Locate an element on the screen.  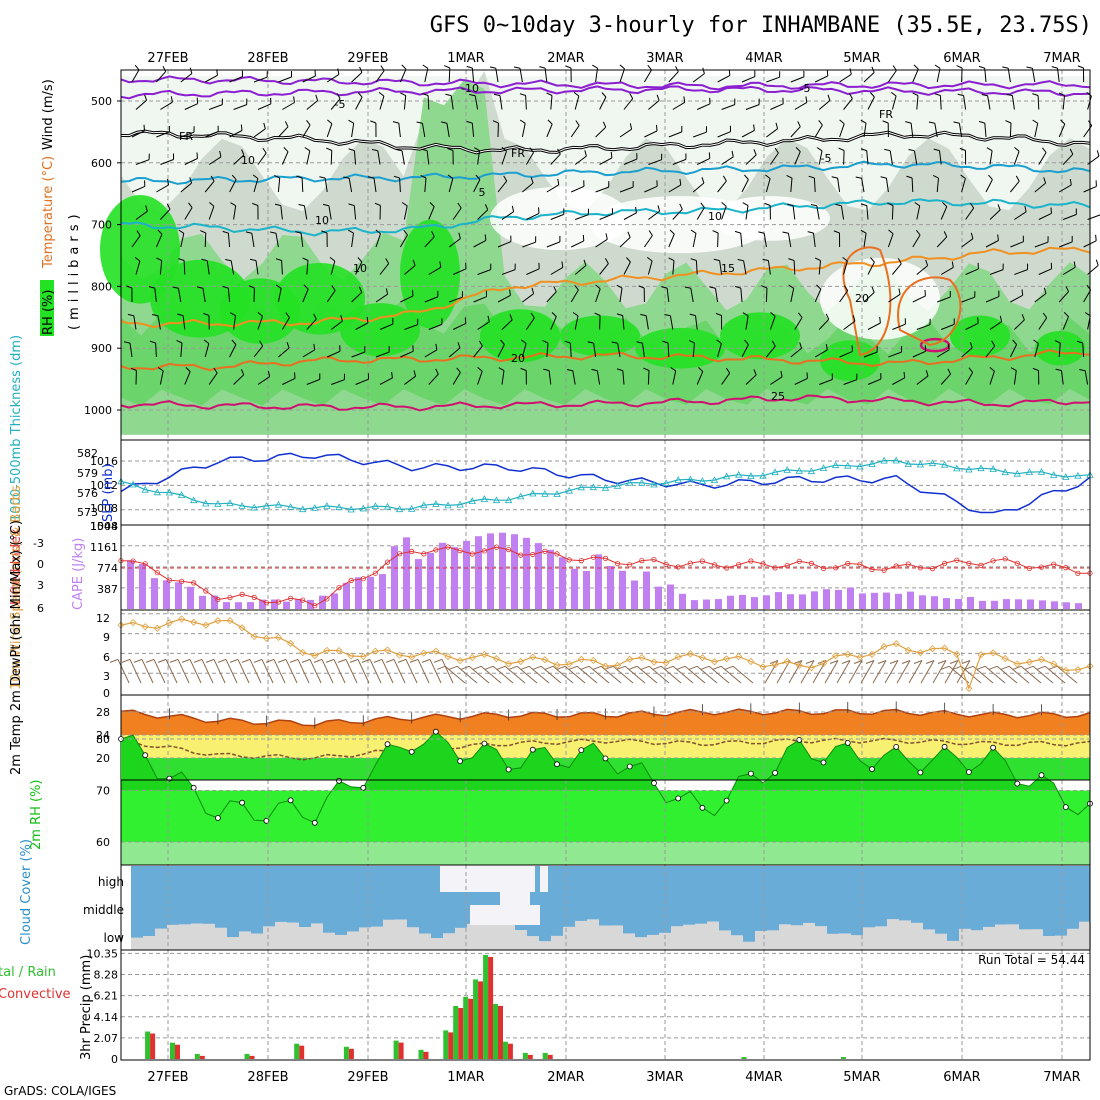
cape-tick-label: 1548 is located at coordinates (104, 526).